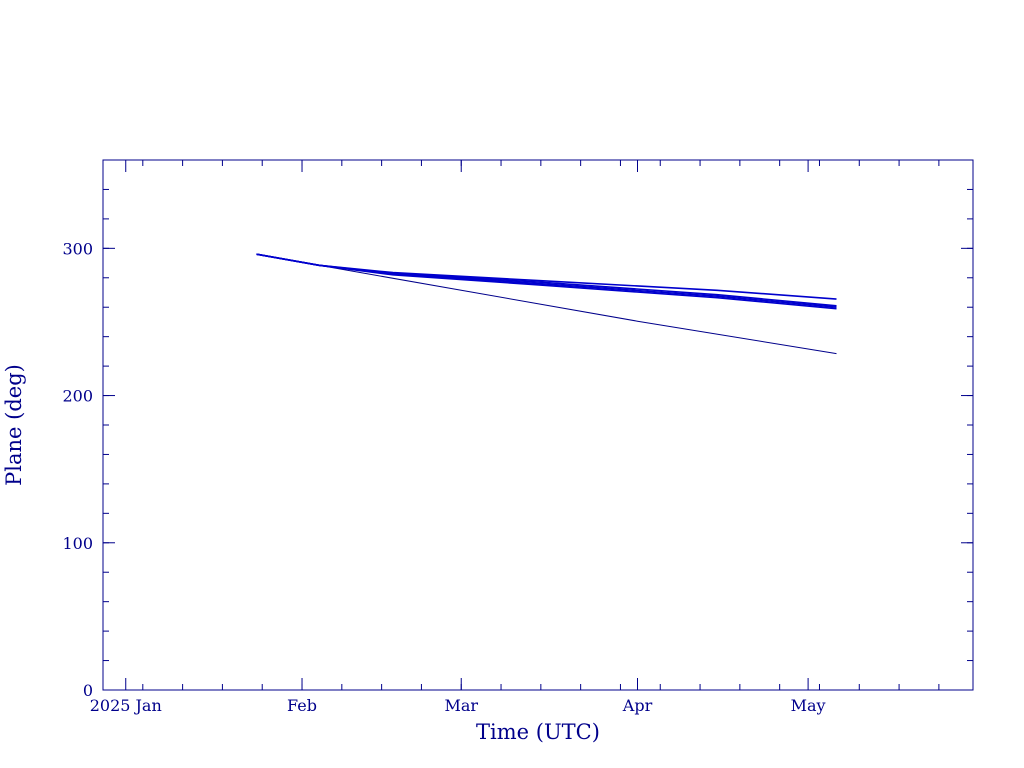 This screenshot has height=768, width=1024. Describe the element at coordinates (14, 425) in the screenshot. I see `y-axis-title: Plane (deg)` at that location.